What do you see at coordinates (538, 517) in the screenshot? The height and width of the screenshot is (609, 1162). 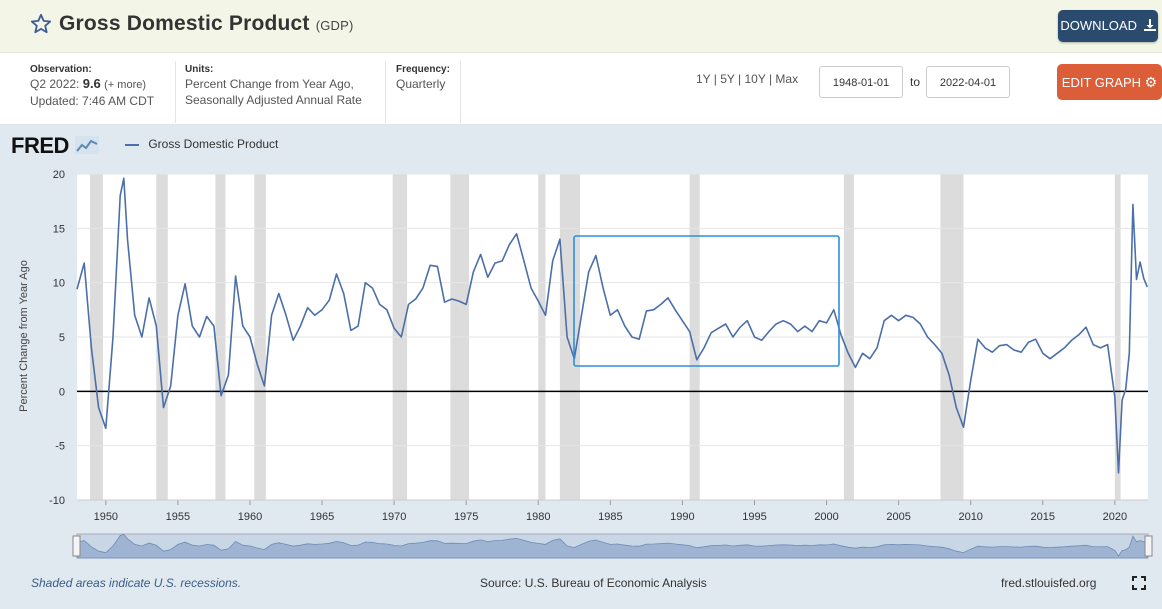 I see `x-tick-label: 1980` at bounding box center [538, 517].